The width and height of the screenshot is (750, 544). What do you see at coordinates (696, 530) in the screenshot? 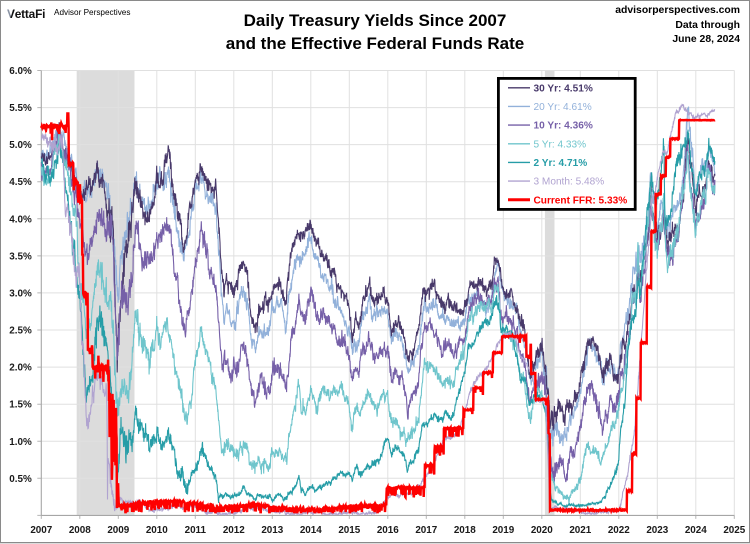
I see `svg-text: 2024` at bounding box center [696, 530].